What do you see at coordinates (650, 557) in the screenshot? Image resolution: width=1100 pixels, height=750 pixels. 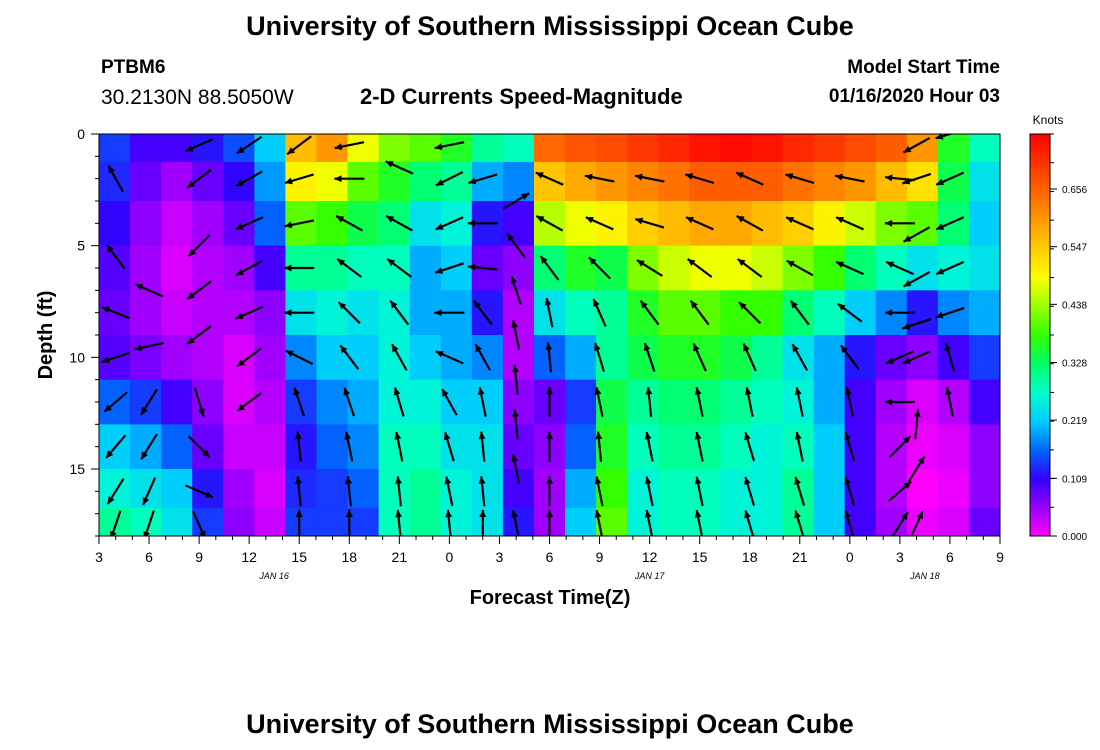 I see `x-tick-label: 12` at bounding box center [650, 557].